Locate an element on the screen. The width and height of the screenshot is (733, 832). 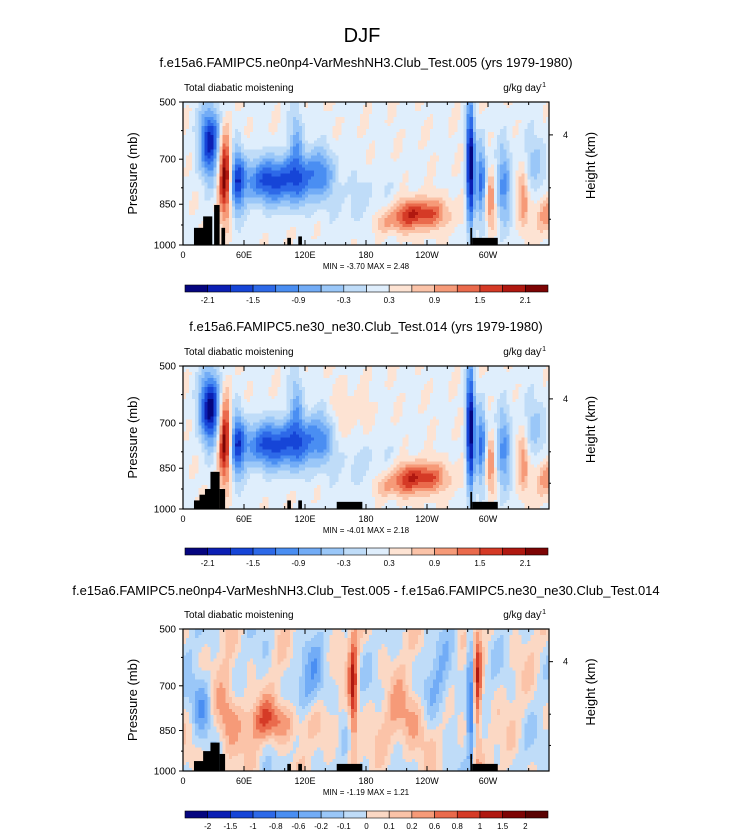
colorbar-label: 0.6 is located at coordinates (435, 826).